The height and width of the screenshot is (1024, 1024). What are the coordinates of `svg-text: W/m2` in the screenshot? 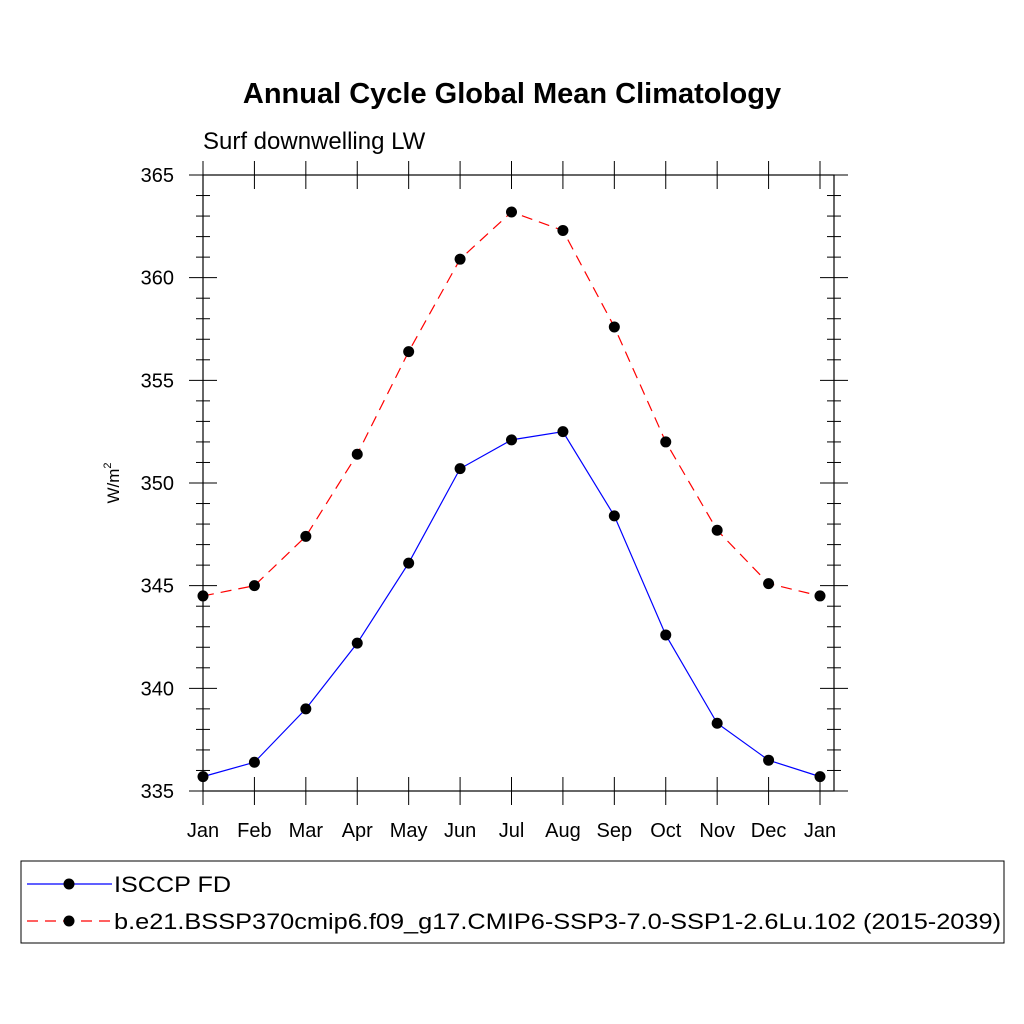 It's located at (112, 482).